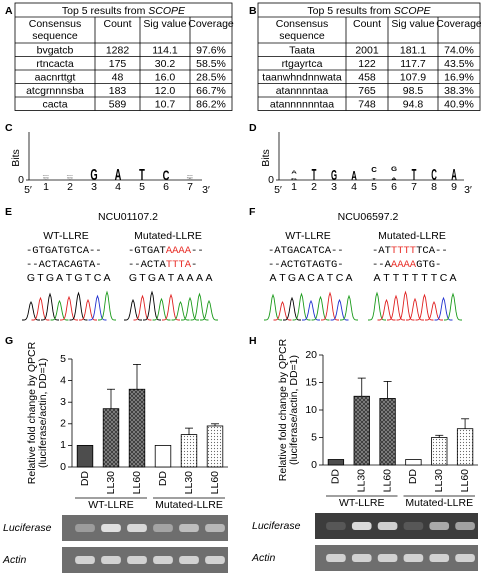  Describe the element at coordinates (458, 24) in the screenshot. I see `table-header: Coverage` at that location.